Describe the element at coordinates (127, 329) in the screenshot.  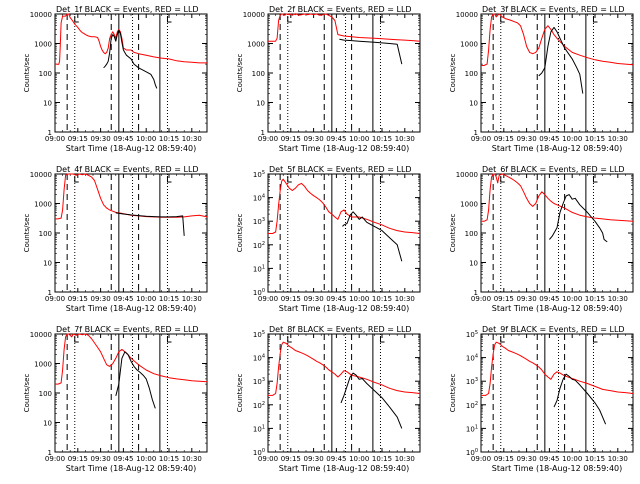
I see `chart-title: Det_7f BLACK = Events, RED = LLD` at that location.